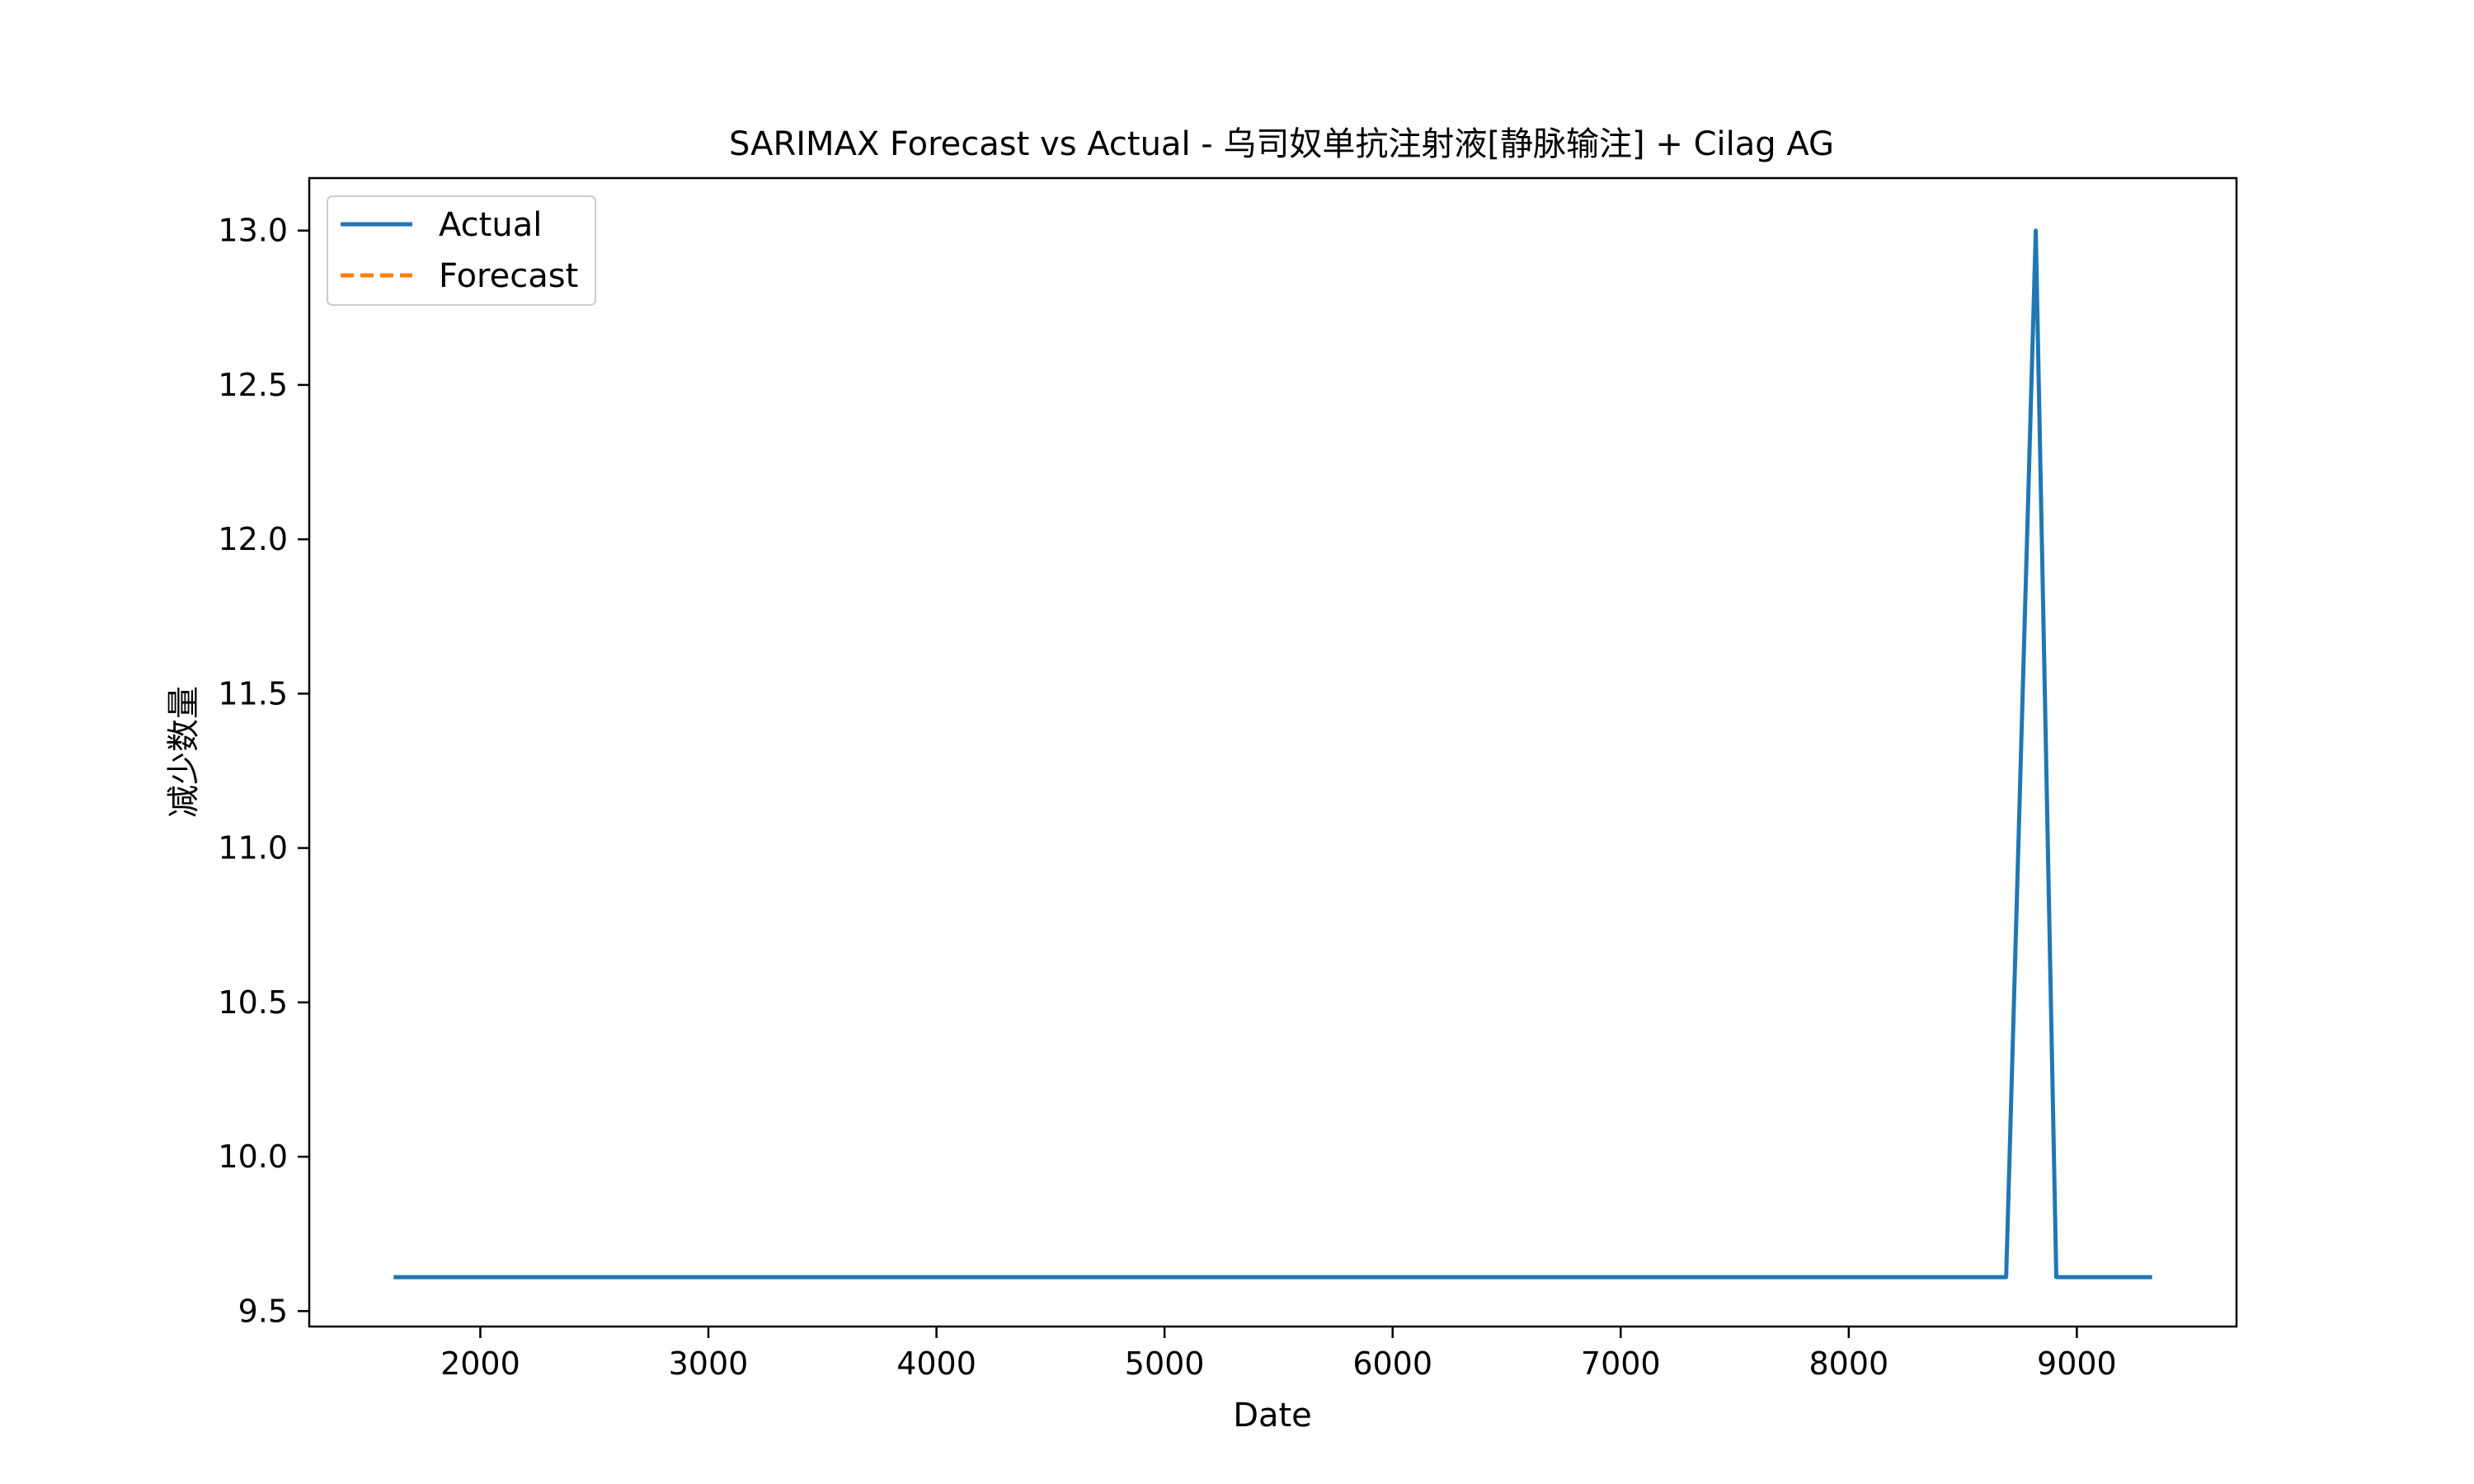 This screenshot has width=2474, height=1484. I want to click on x-axis-label: Date, so click(1272, 1416).